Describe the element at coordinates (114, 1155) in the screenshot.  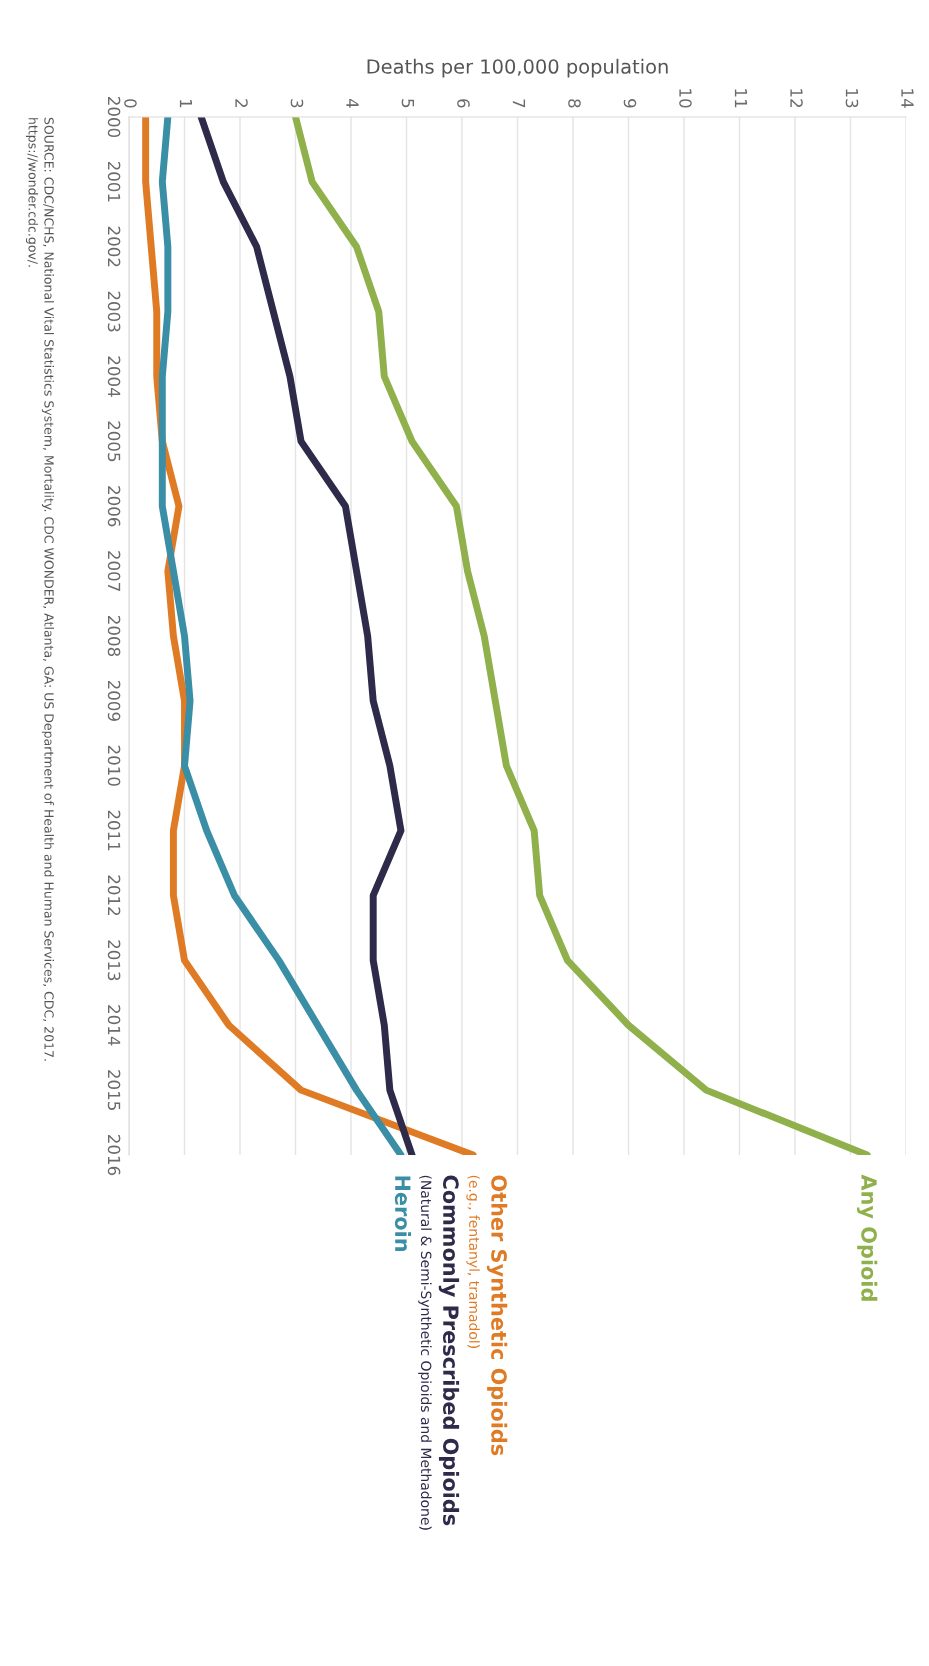
I see `y-tick-label: 2016` at that location.